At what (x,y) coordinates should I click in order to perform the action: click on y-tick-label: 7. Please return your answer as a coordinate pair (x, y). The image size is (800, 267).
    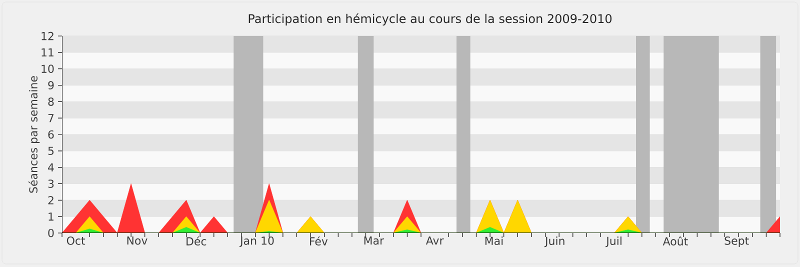
    Looking at the image, I should click on (51, 118).